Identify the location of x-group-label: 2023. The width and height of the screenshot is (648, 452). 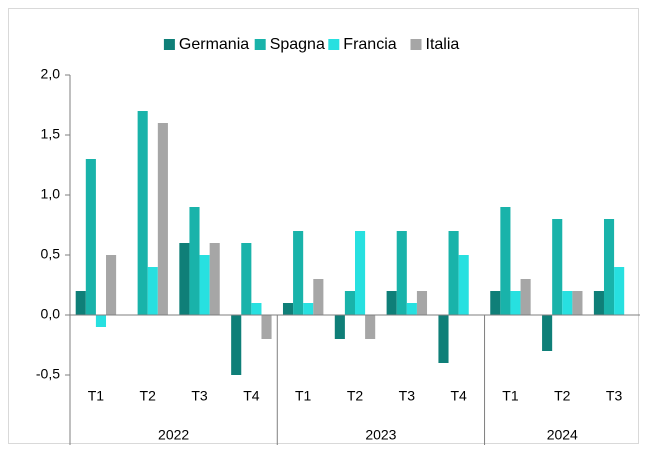
(380, 435).